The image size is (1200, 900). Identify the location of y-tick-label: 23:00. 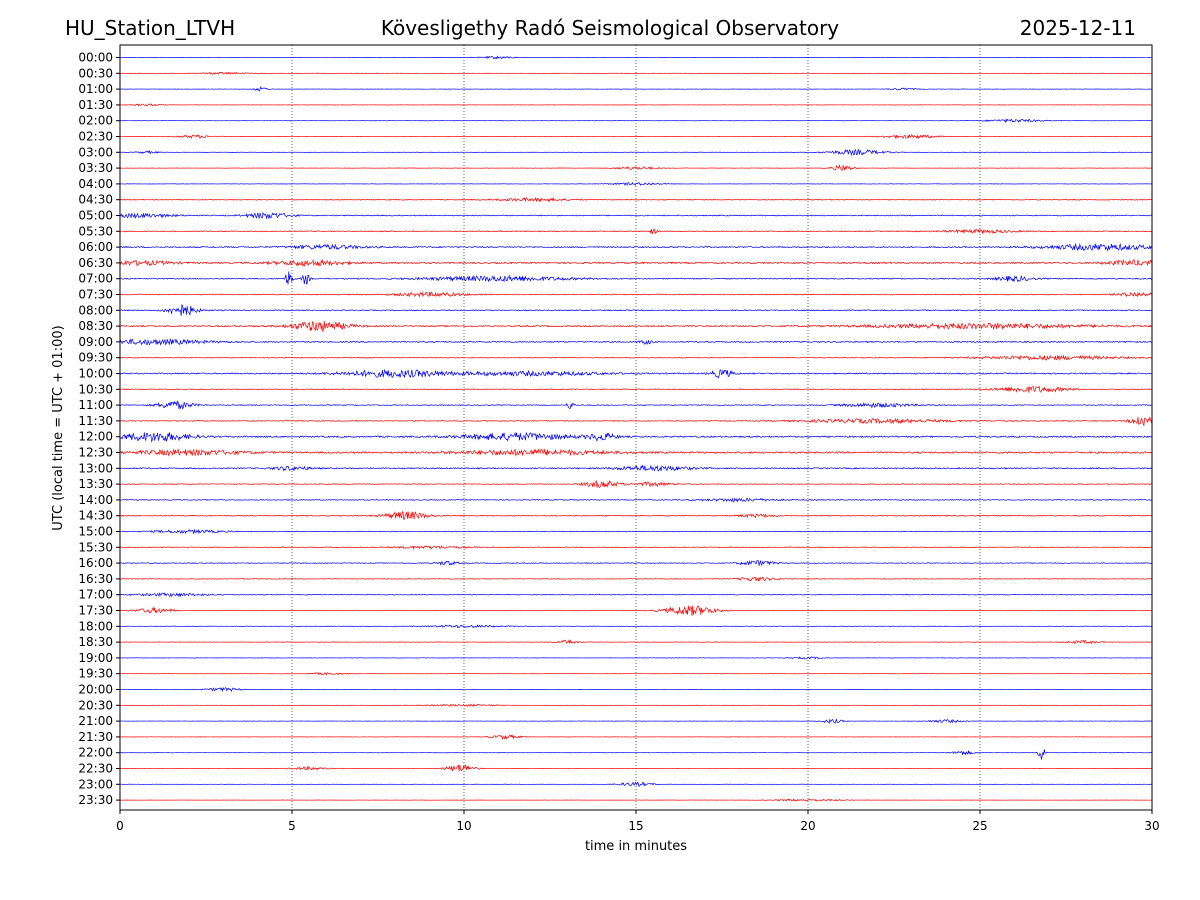
(95, 784).